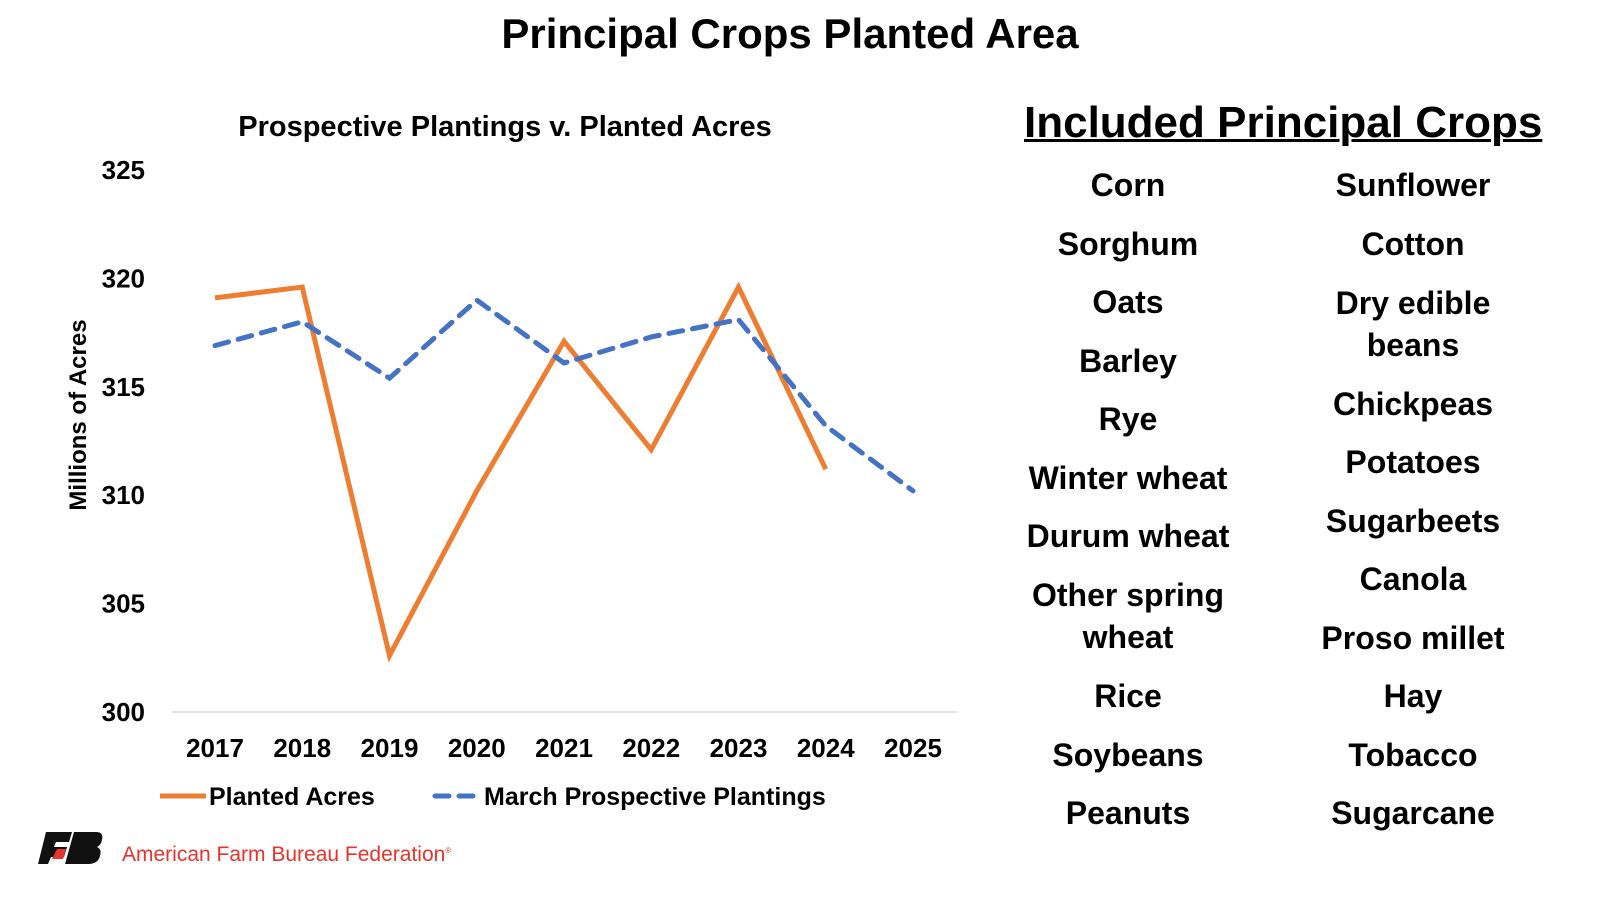 The width and height of the screenshot is (1600, 900). Describe the element at coordinates (1128, 185) in the screenshot. I see `crop-item: Corn` at that location.